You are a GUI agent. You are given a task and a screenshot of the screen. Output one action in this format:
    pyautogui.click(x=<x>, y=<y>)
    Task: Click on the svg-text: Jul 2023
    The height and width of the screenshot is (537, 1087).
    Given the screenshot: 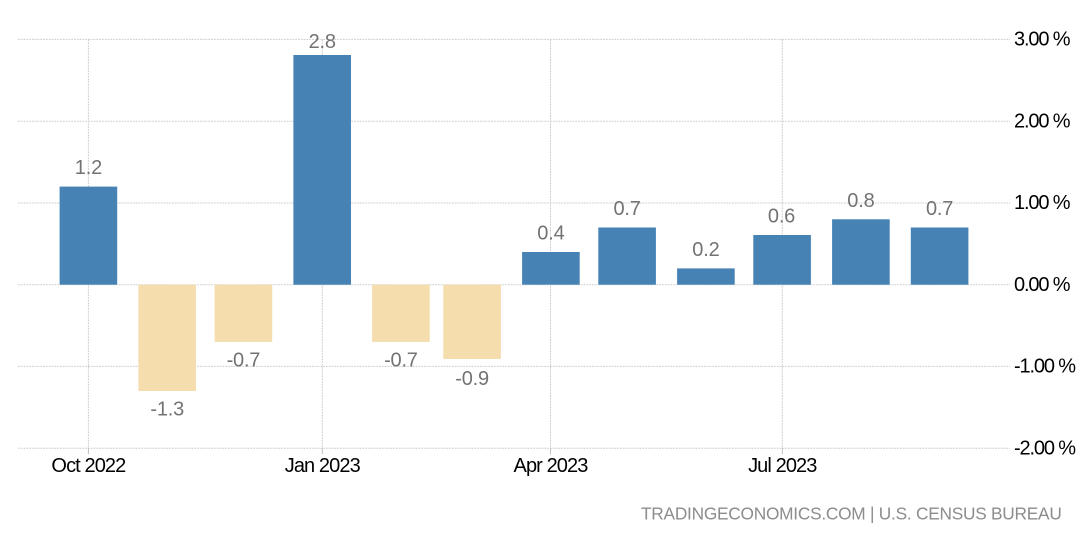 What is the action you would take?
    pyautogui.click(x=782, y=466)
    